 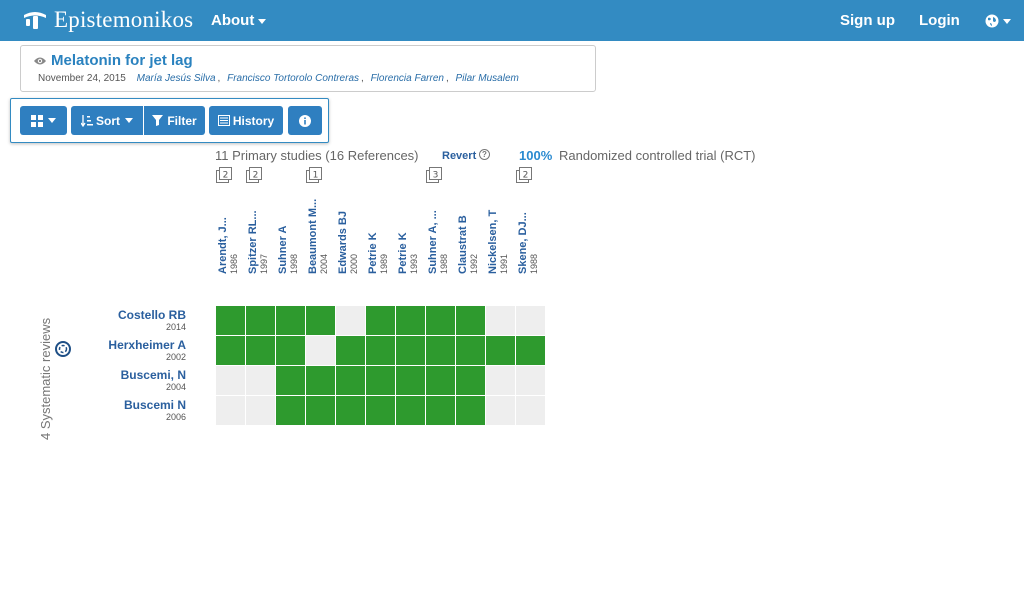 I want to click on study-column-label: Arendt, J... 1986, so click(x=228, y=245).